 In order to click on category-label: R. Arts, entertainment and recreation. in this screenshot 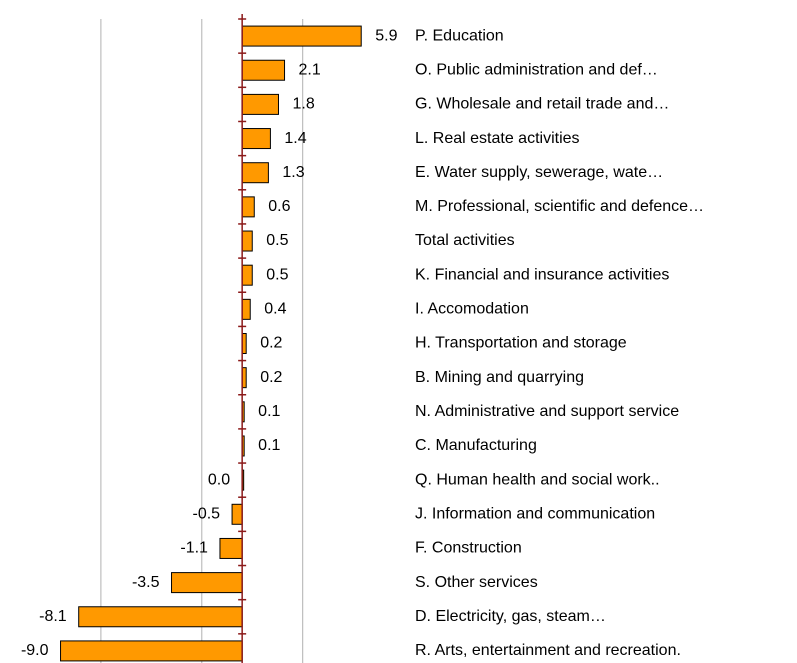, I will do `click(548, 650)`.